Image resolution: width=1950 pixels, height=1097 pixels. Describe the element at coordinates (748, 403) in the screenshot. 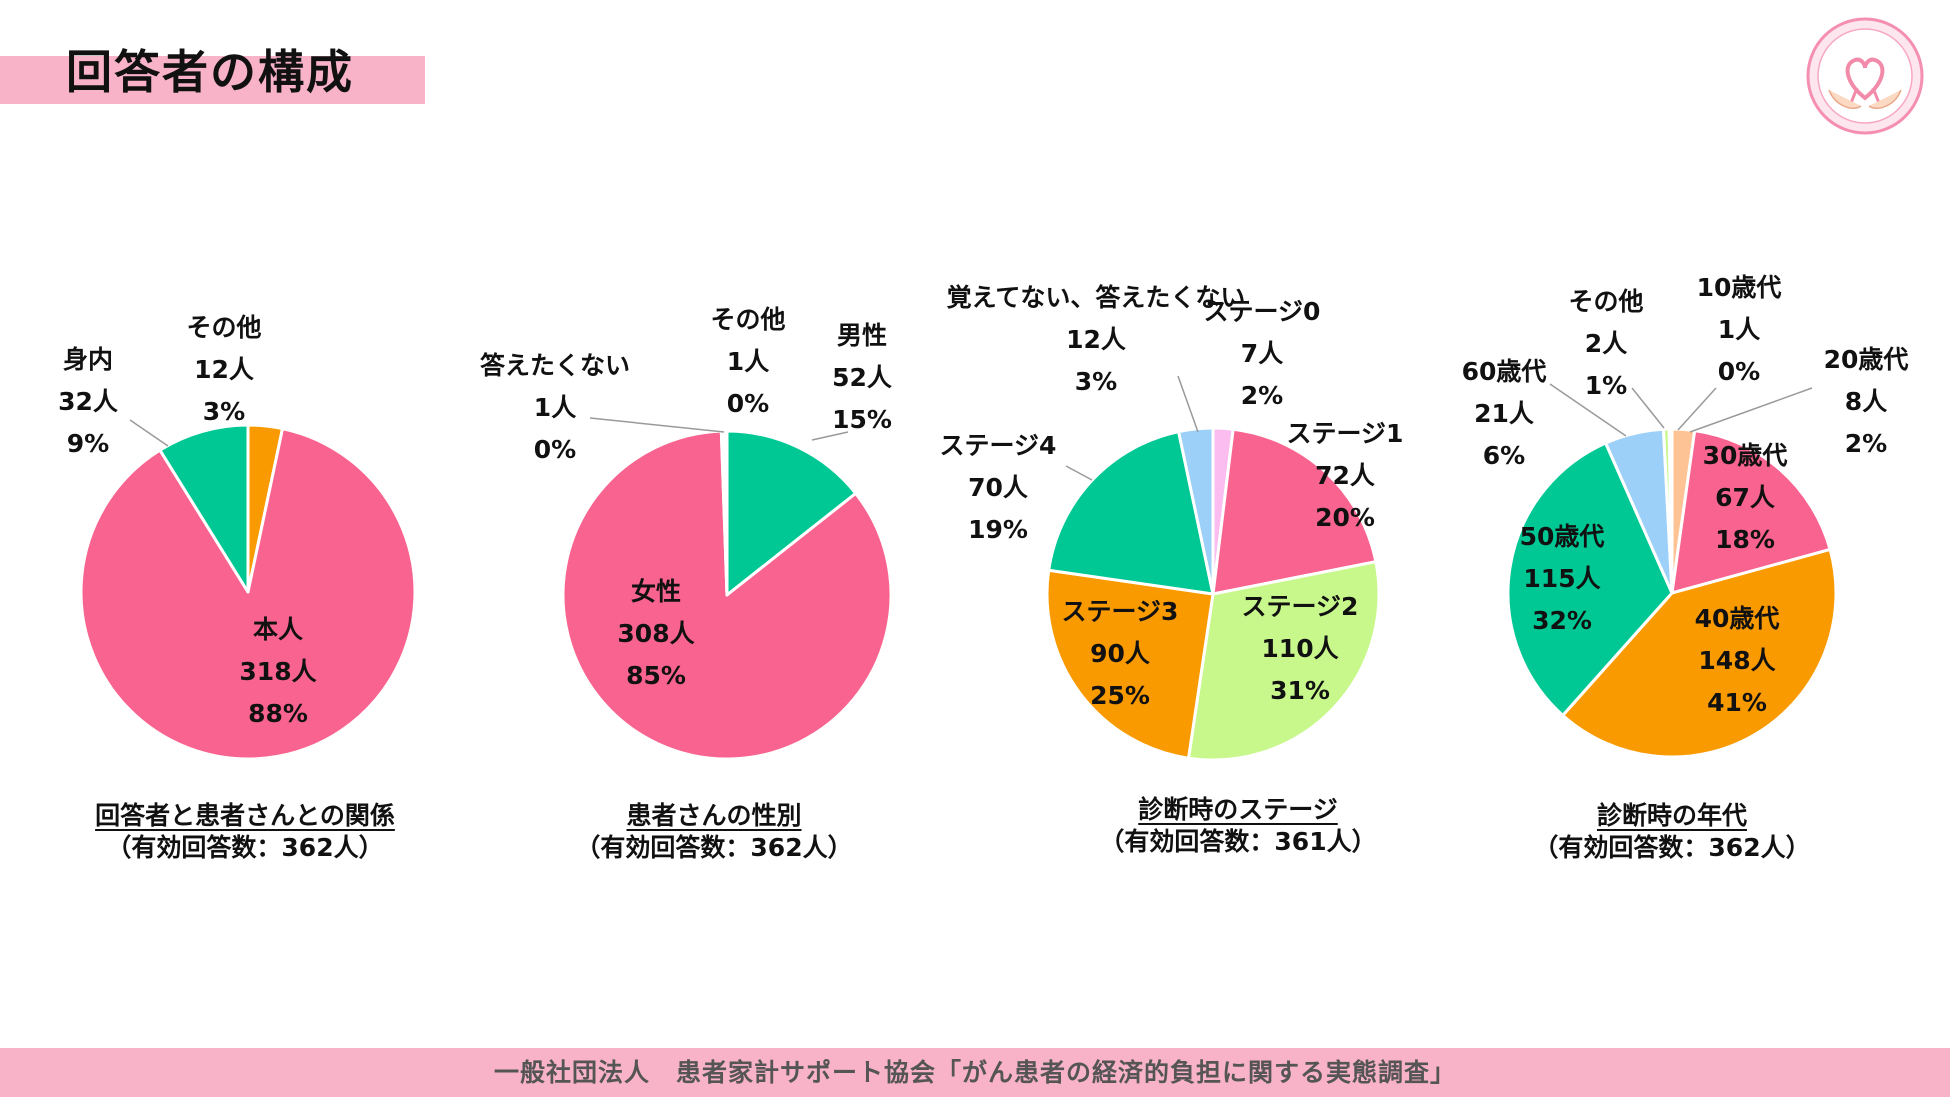

I see `pie-2-data-label-4-line-3: 0%` at that location.